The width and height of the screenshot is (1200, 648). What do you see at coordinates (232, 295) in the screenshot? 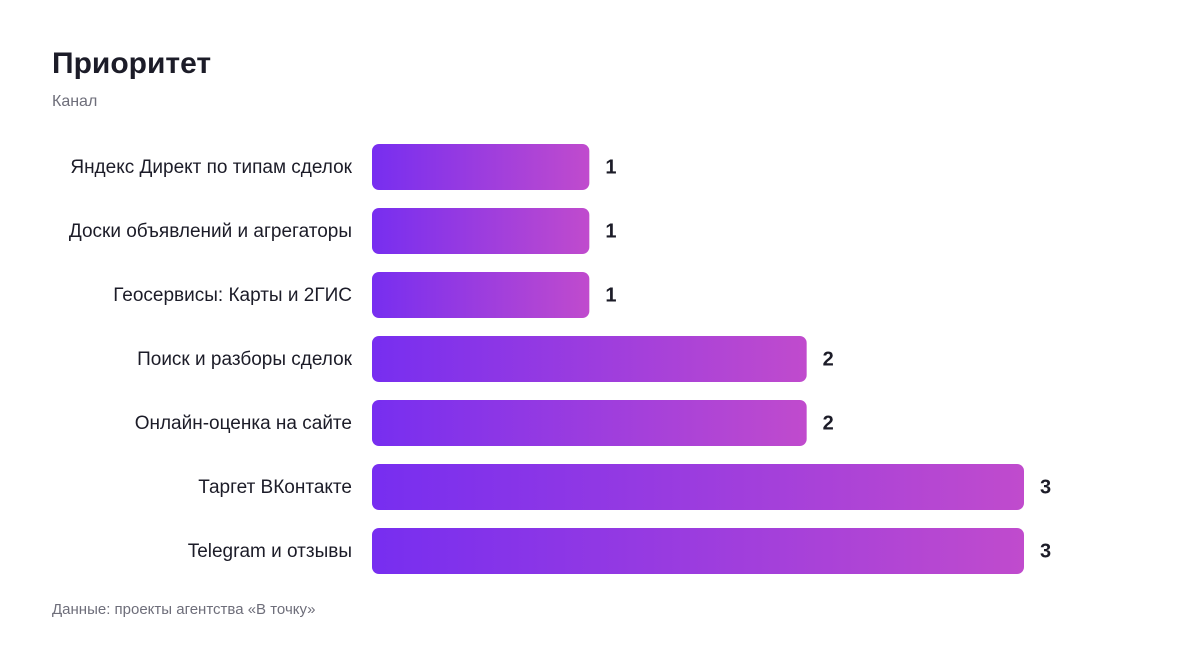
I see `category-label: Геосервисы: Карты и 2ГИС` at bounding box center [232, 295].